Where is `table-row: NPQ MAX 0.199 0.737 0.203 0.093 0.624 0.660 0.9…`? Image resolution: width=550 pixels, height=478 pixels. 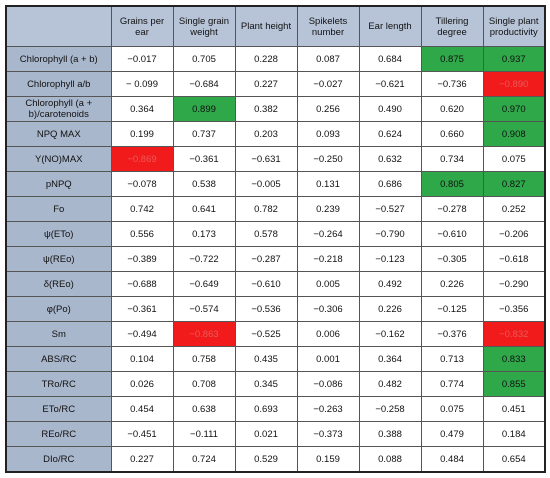 table-row: NPQ MAX 0.199 0.737 0.203 0.093 0.624 0.660 0.9… is located at coordinates (275, 134).